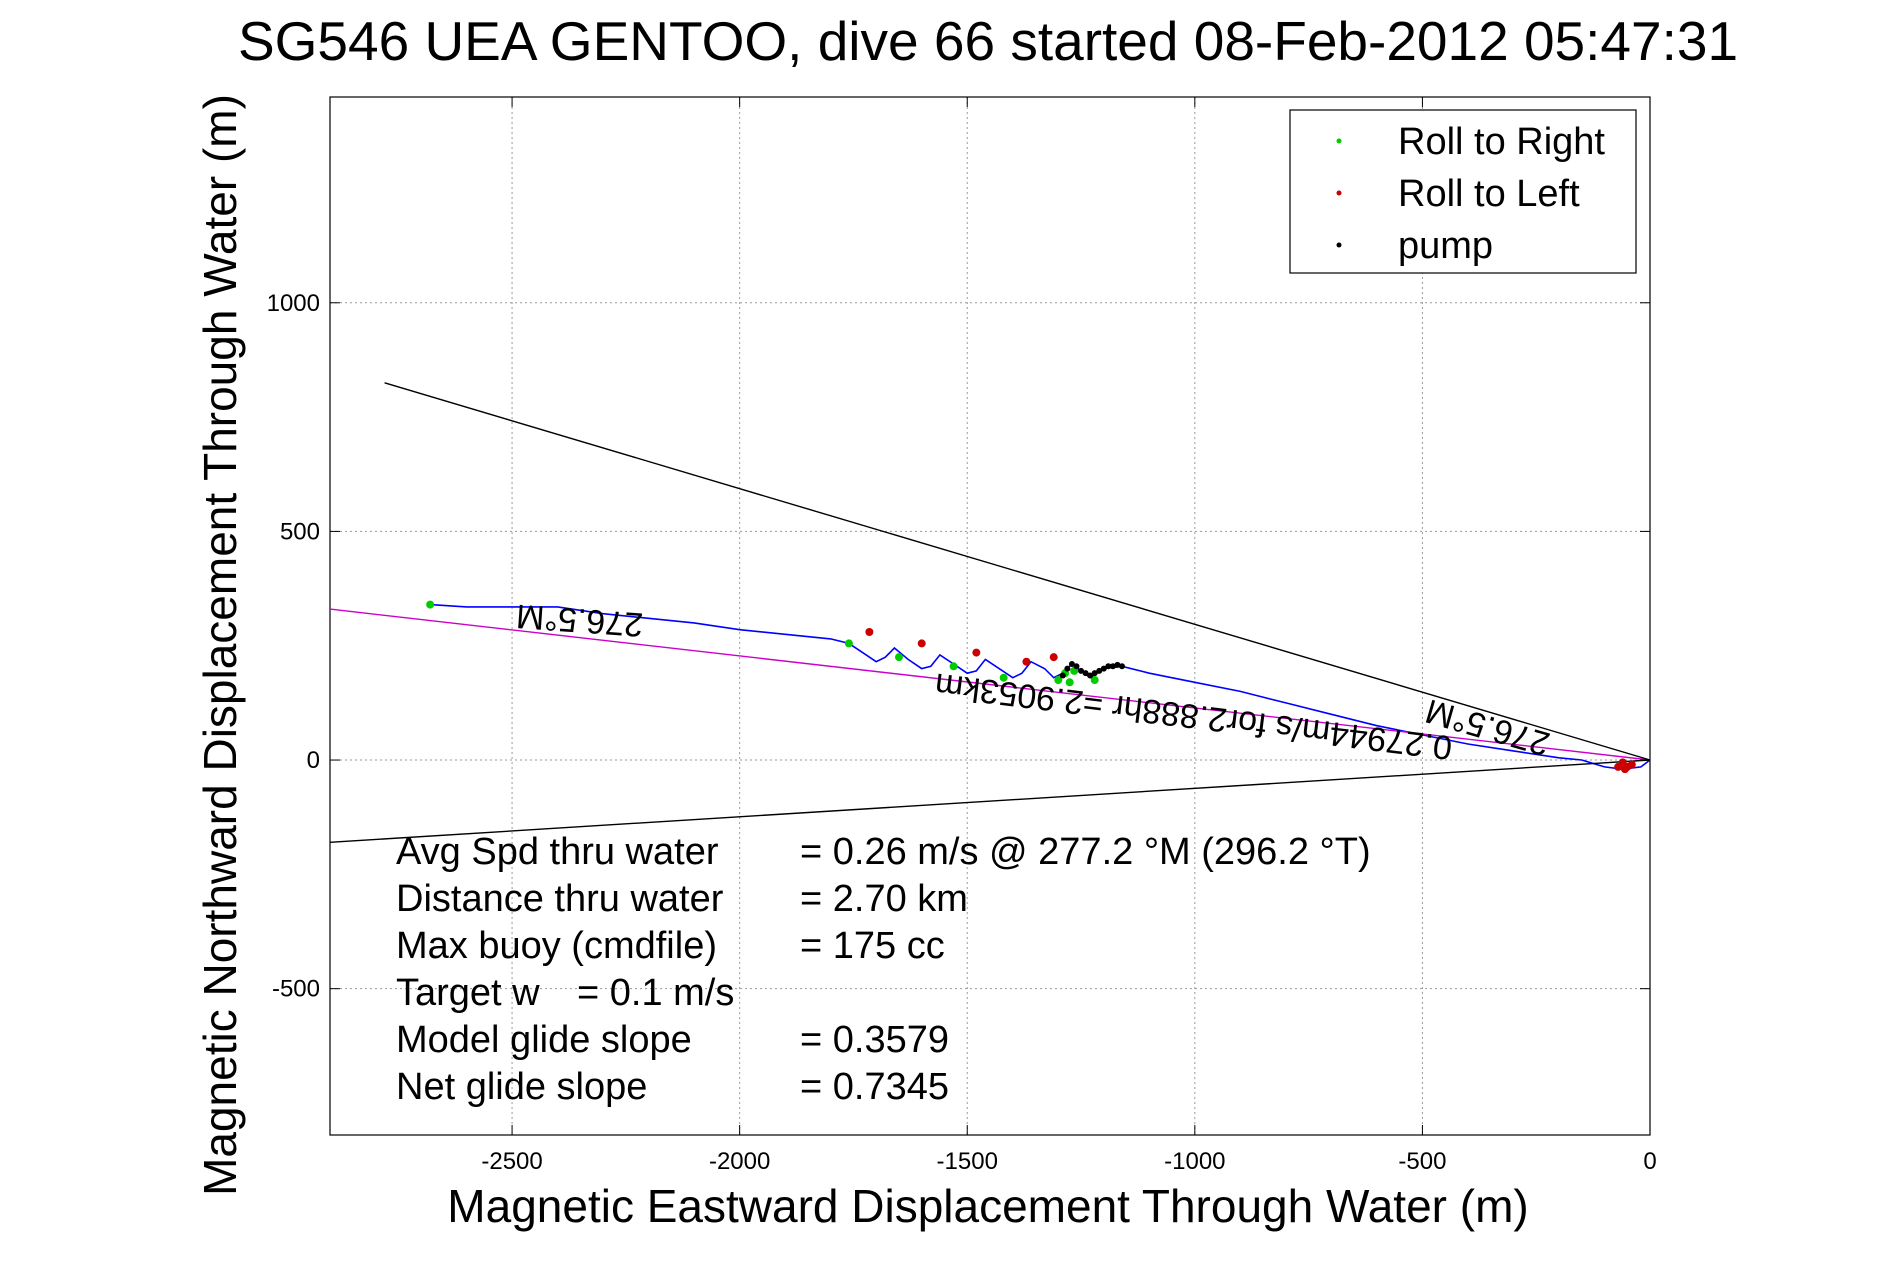 This screenshot has height=1262, width=1891. What do you see at coordinates (544, 1040) in the screenshot?
I see `stat-label: Model glide slope` at bounding box center [544, 1040].